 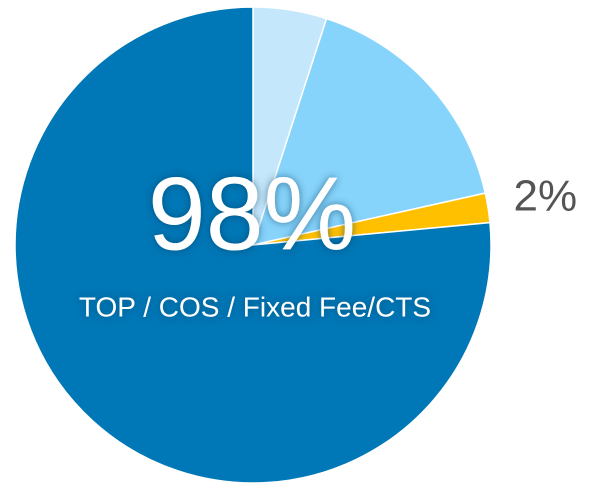 I want to click on center-value: 98%, so click(x=252, y=214).